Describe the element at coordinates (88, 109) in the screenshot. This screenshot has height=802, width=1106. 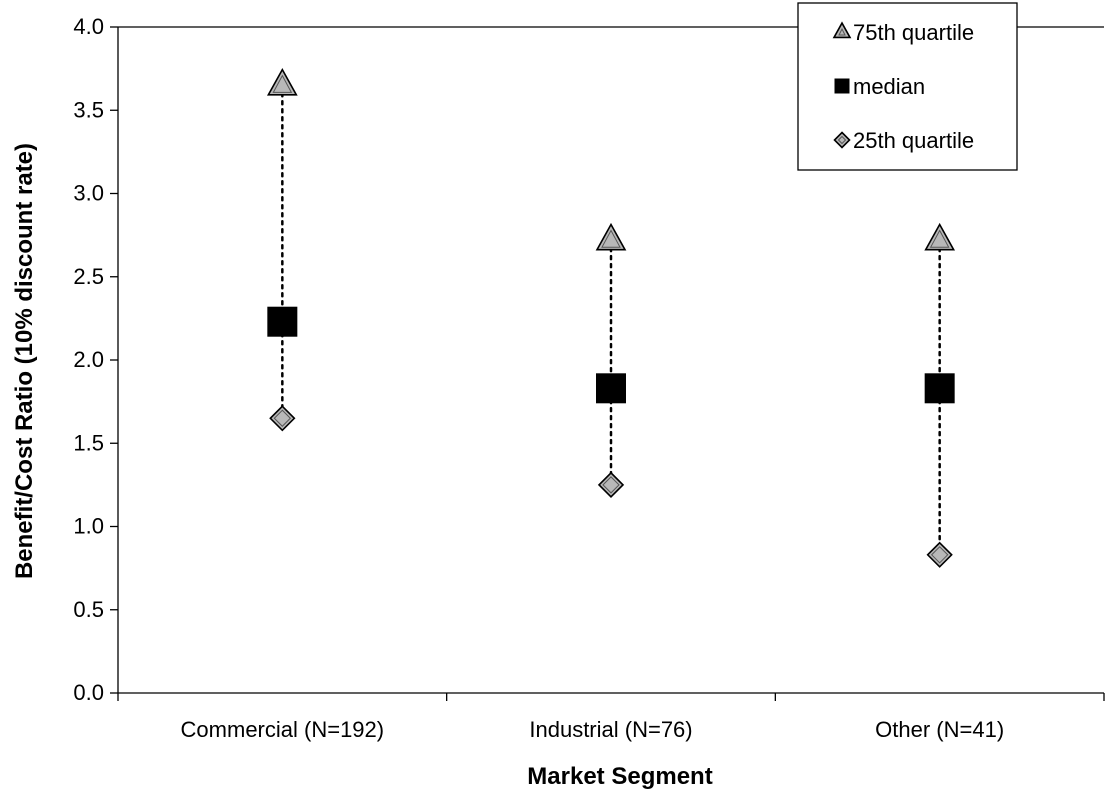
I see `y-tick-label: 3.5` at that location.